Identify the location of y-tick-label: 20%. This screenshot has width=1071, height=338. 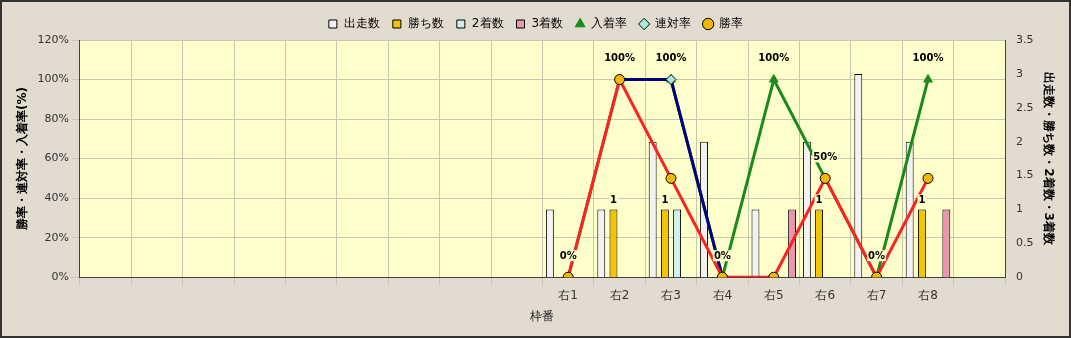
(56, 237).